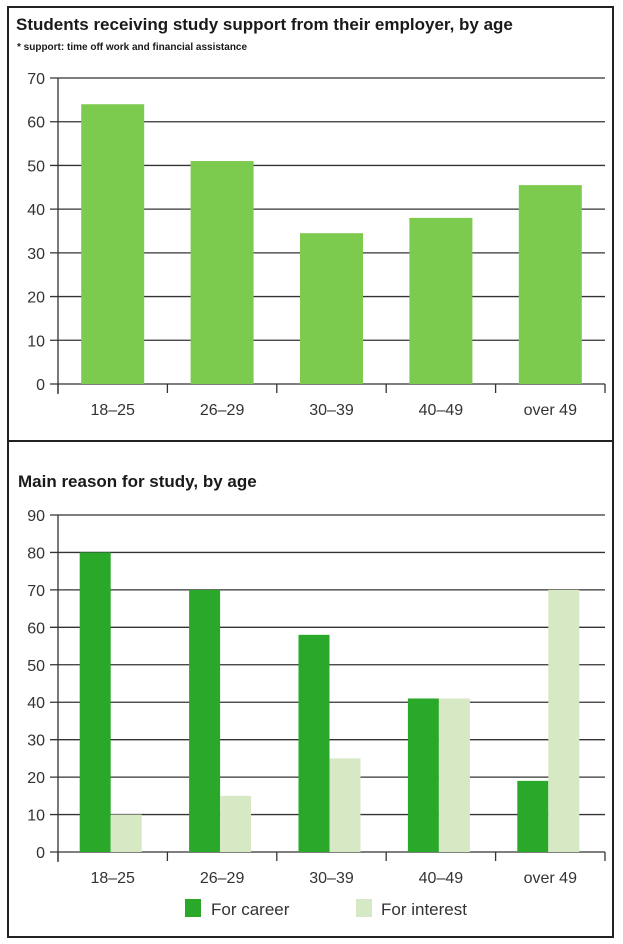 This screenshot has height=944, width=623. I want to click on legend-label-interest: For interest, so click(424, 909).